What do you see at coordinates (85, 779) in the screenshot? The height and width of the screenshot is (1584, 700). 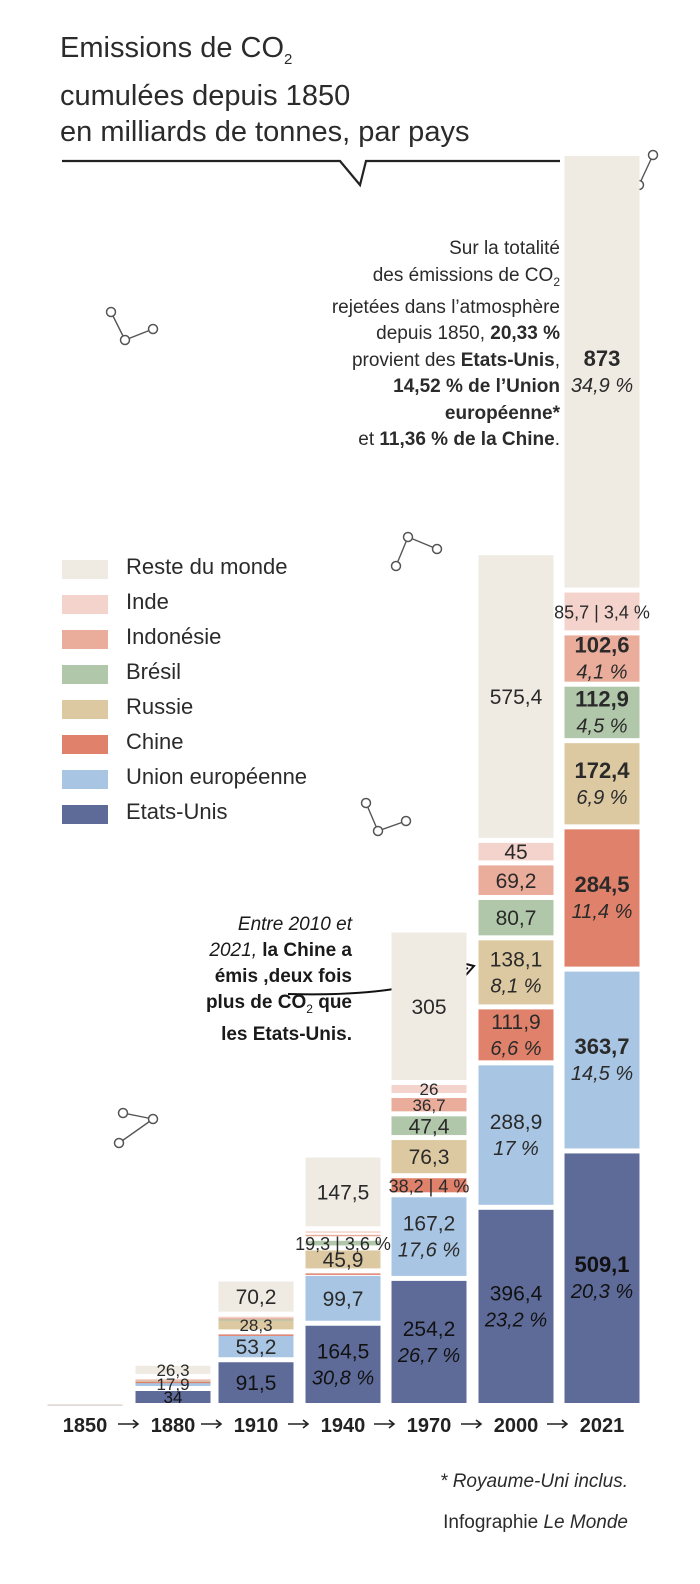 I see `legend-swatch-eu` at bounding box center [85, 779].